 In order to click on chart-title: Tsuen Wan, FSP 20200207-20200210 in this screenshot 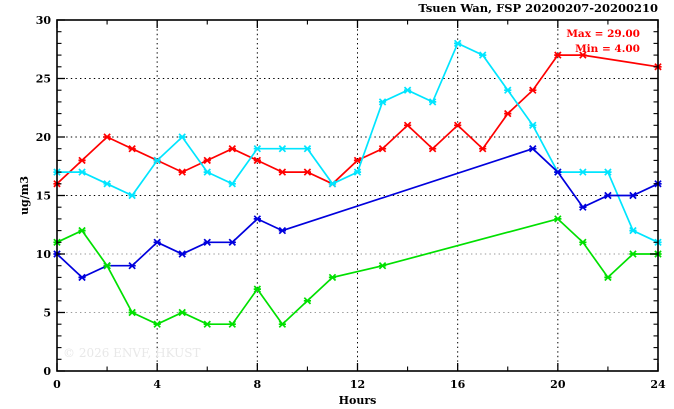, I will do `click(538, 8)`.